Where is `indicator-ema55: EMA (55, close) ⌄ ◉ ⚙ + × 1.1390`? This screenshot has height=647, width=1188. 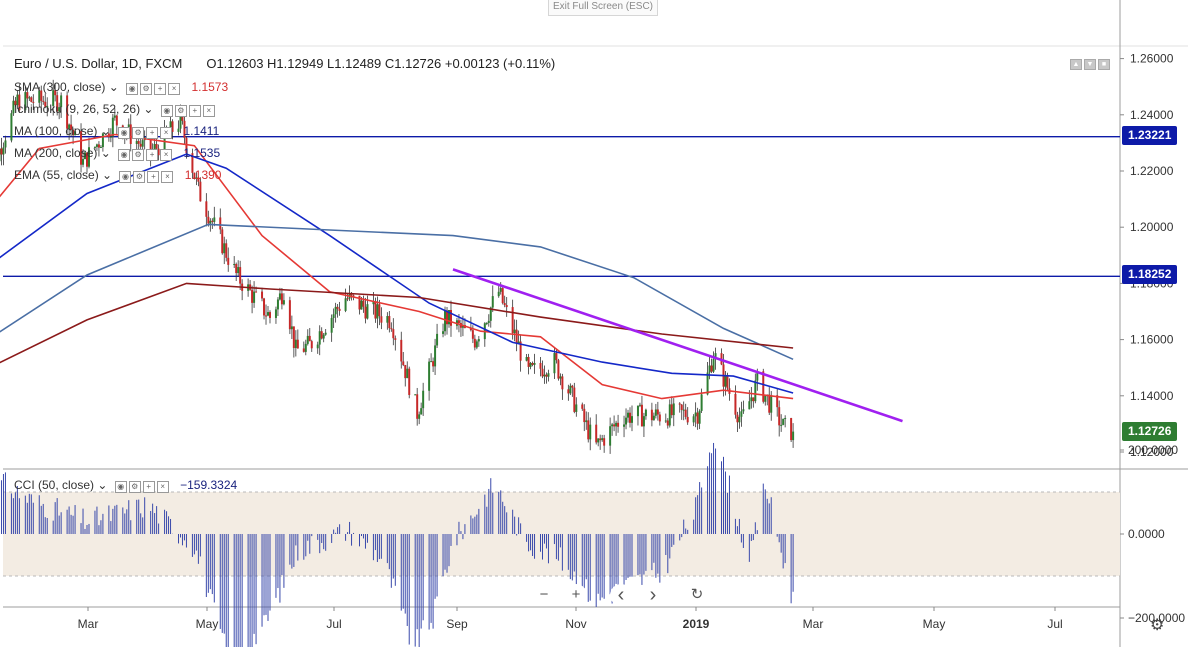 indicator-ema55: EMA (55, close) ⌄ ◉ ⚙ + × 1.1390 is located at coordinates (118, 176).